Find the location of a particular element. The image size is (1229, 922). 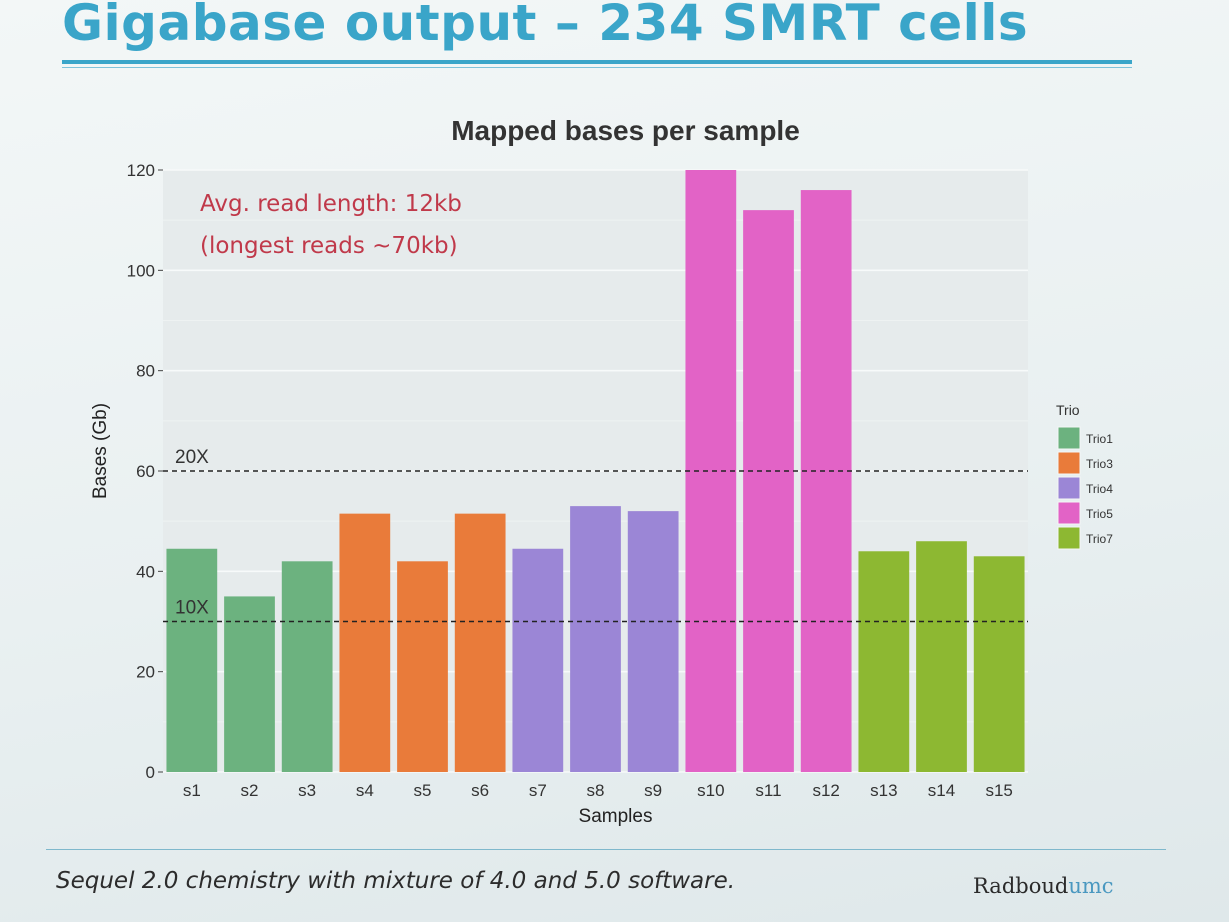

x-tick-label-s5: s5 is located at coordinates (423, 790).